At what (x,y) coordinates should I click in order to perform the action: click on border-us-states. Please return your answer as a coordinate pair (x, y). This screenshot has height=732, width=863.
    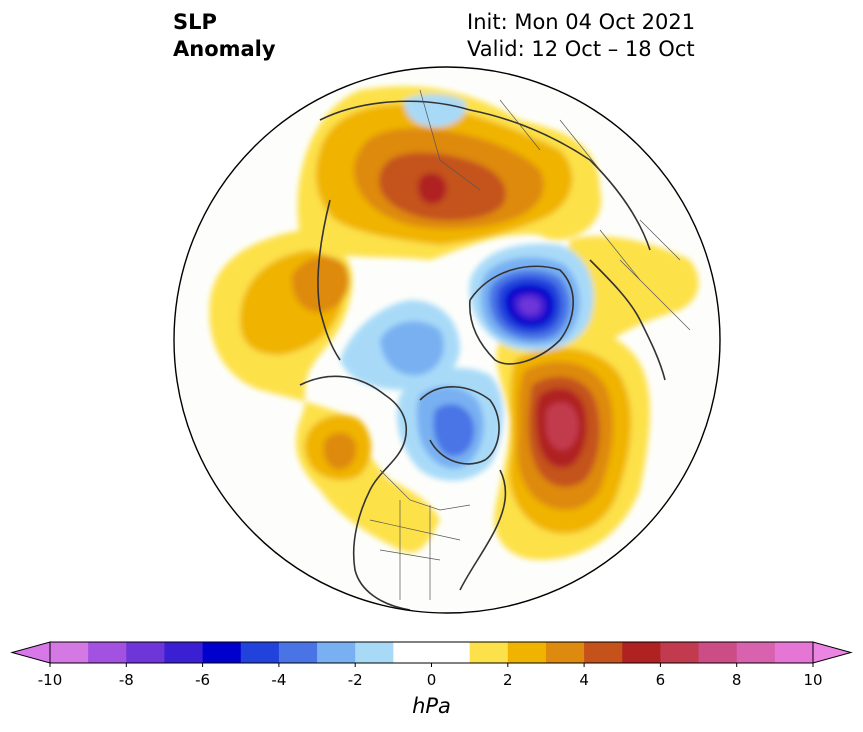
    Looking at the image, I should click on (415, 550).